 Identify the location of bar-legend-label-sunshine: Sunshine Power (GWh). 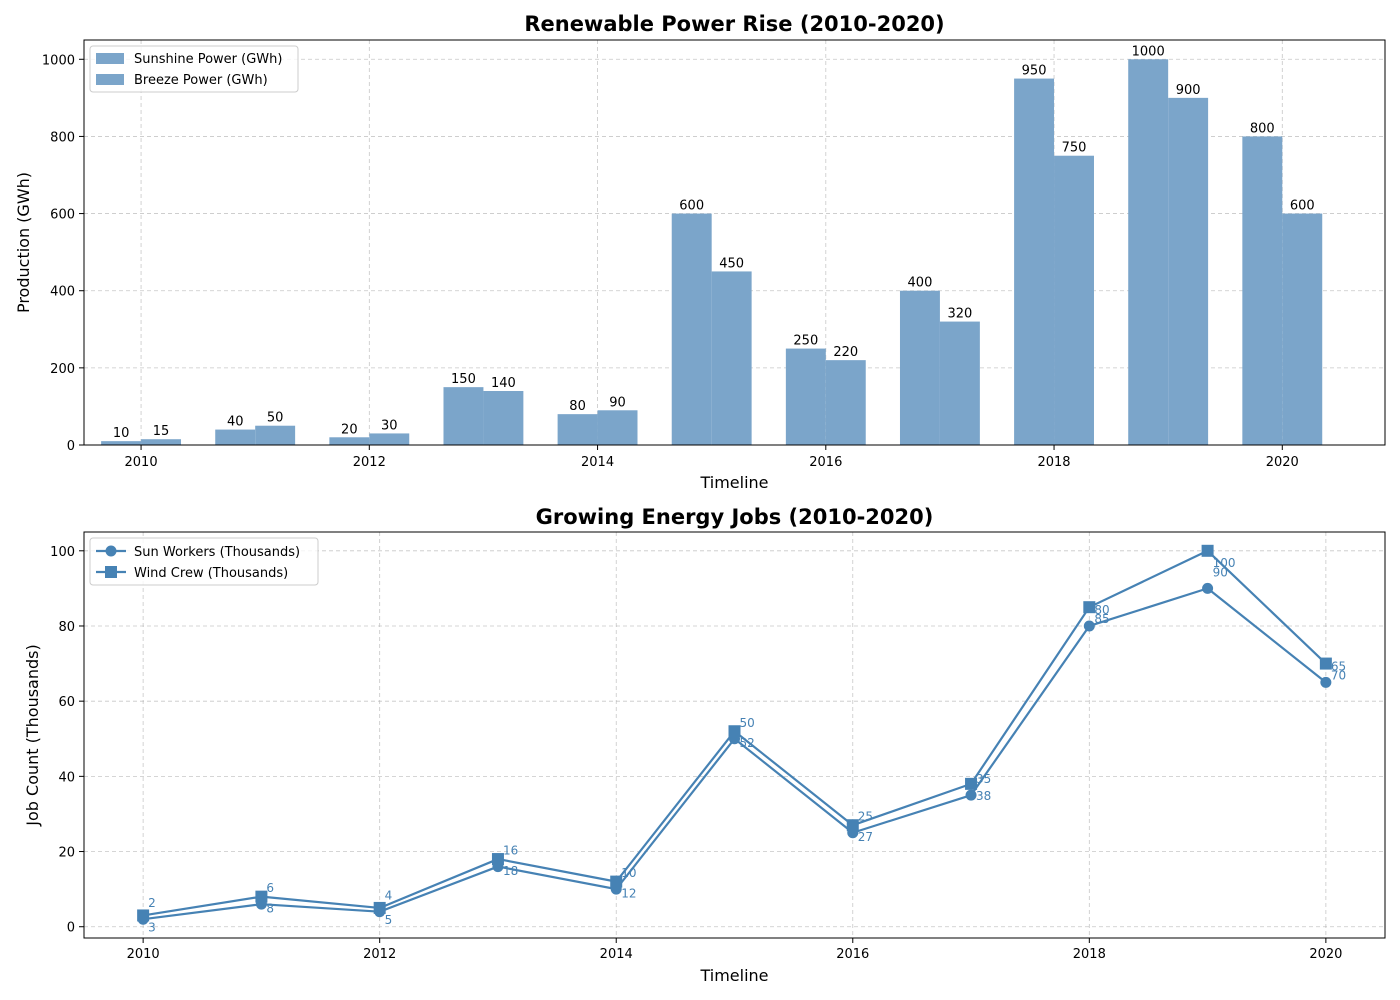
(208, 59).